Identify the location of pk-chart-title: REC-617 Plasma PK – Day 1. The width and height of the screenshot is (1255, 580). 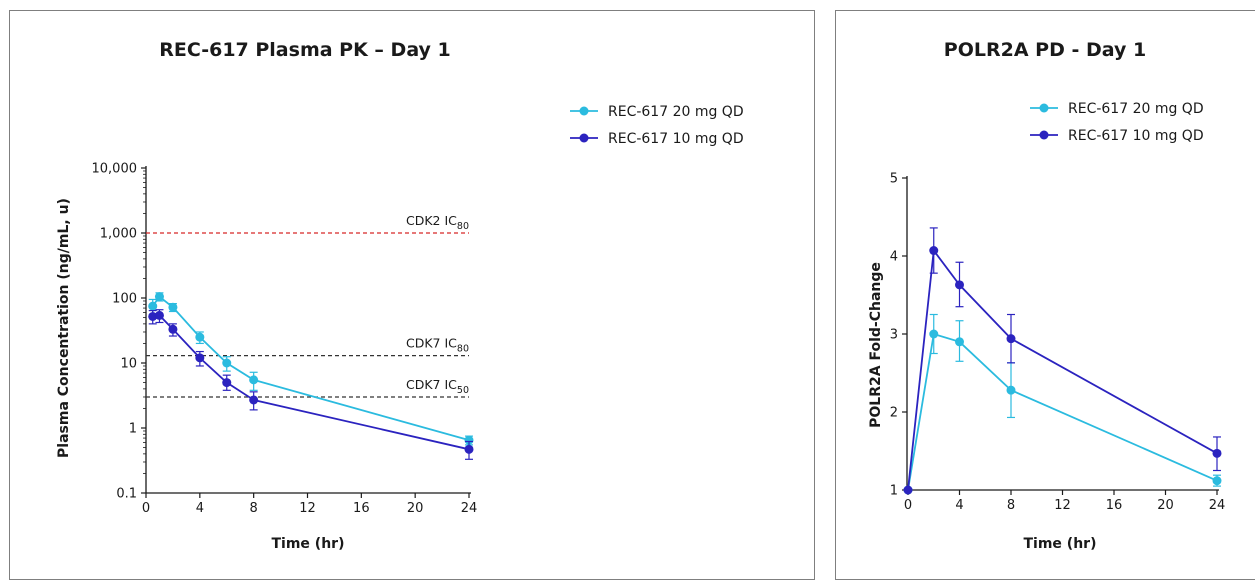
(305, 50).